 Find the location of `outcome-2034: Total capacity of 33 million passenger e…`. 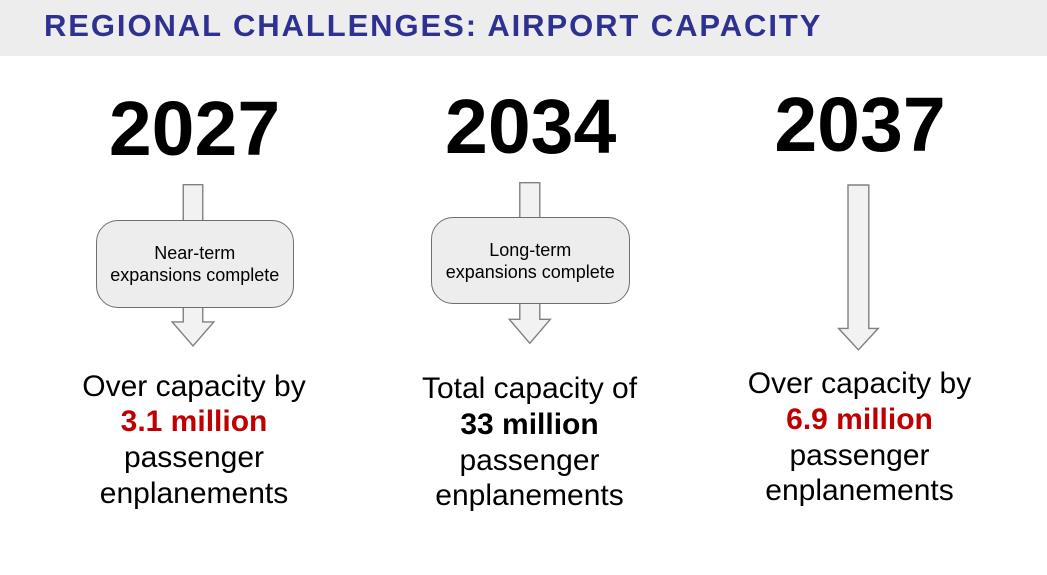

outcome-2034: Total capacity of 33 million passenger e… is located at coordinates (530, 442).